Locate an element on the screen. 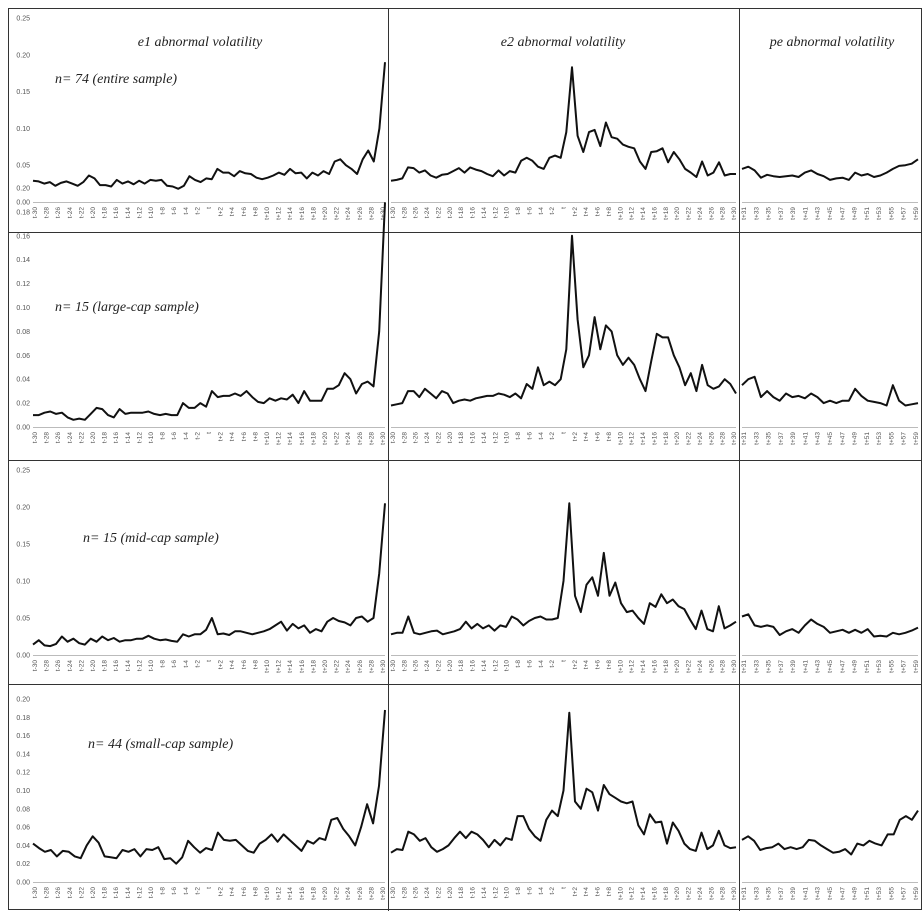 This screenshot has height=911, width=924. x-tick-label: t+39 is located at coordinates (793, 213).